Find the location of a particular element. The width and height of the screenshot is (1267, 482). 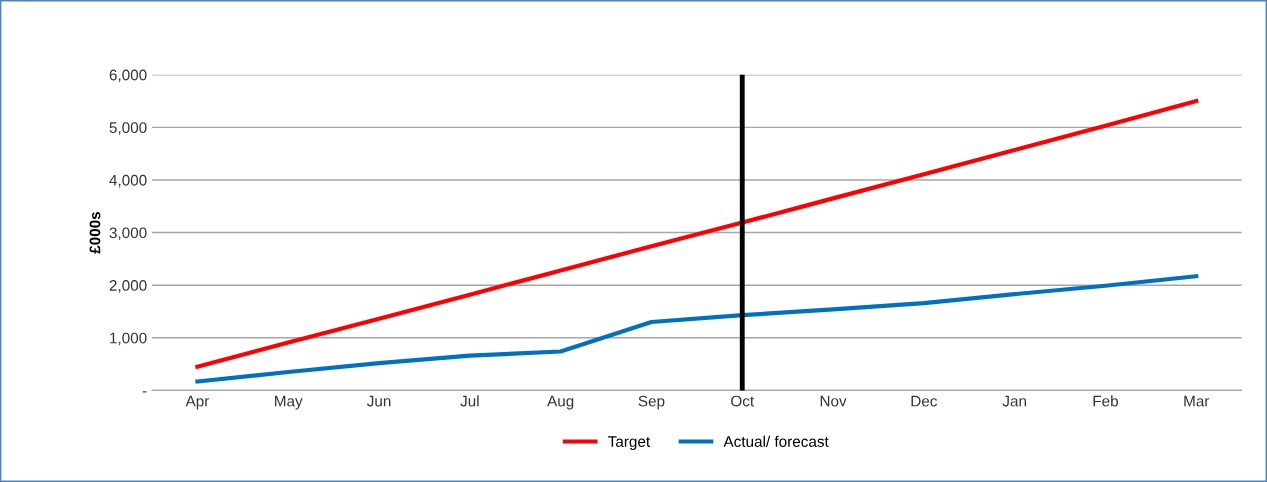

y-tick-label: - is located at coordinates (144, 392).